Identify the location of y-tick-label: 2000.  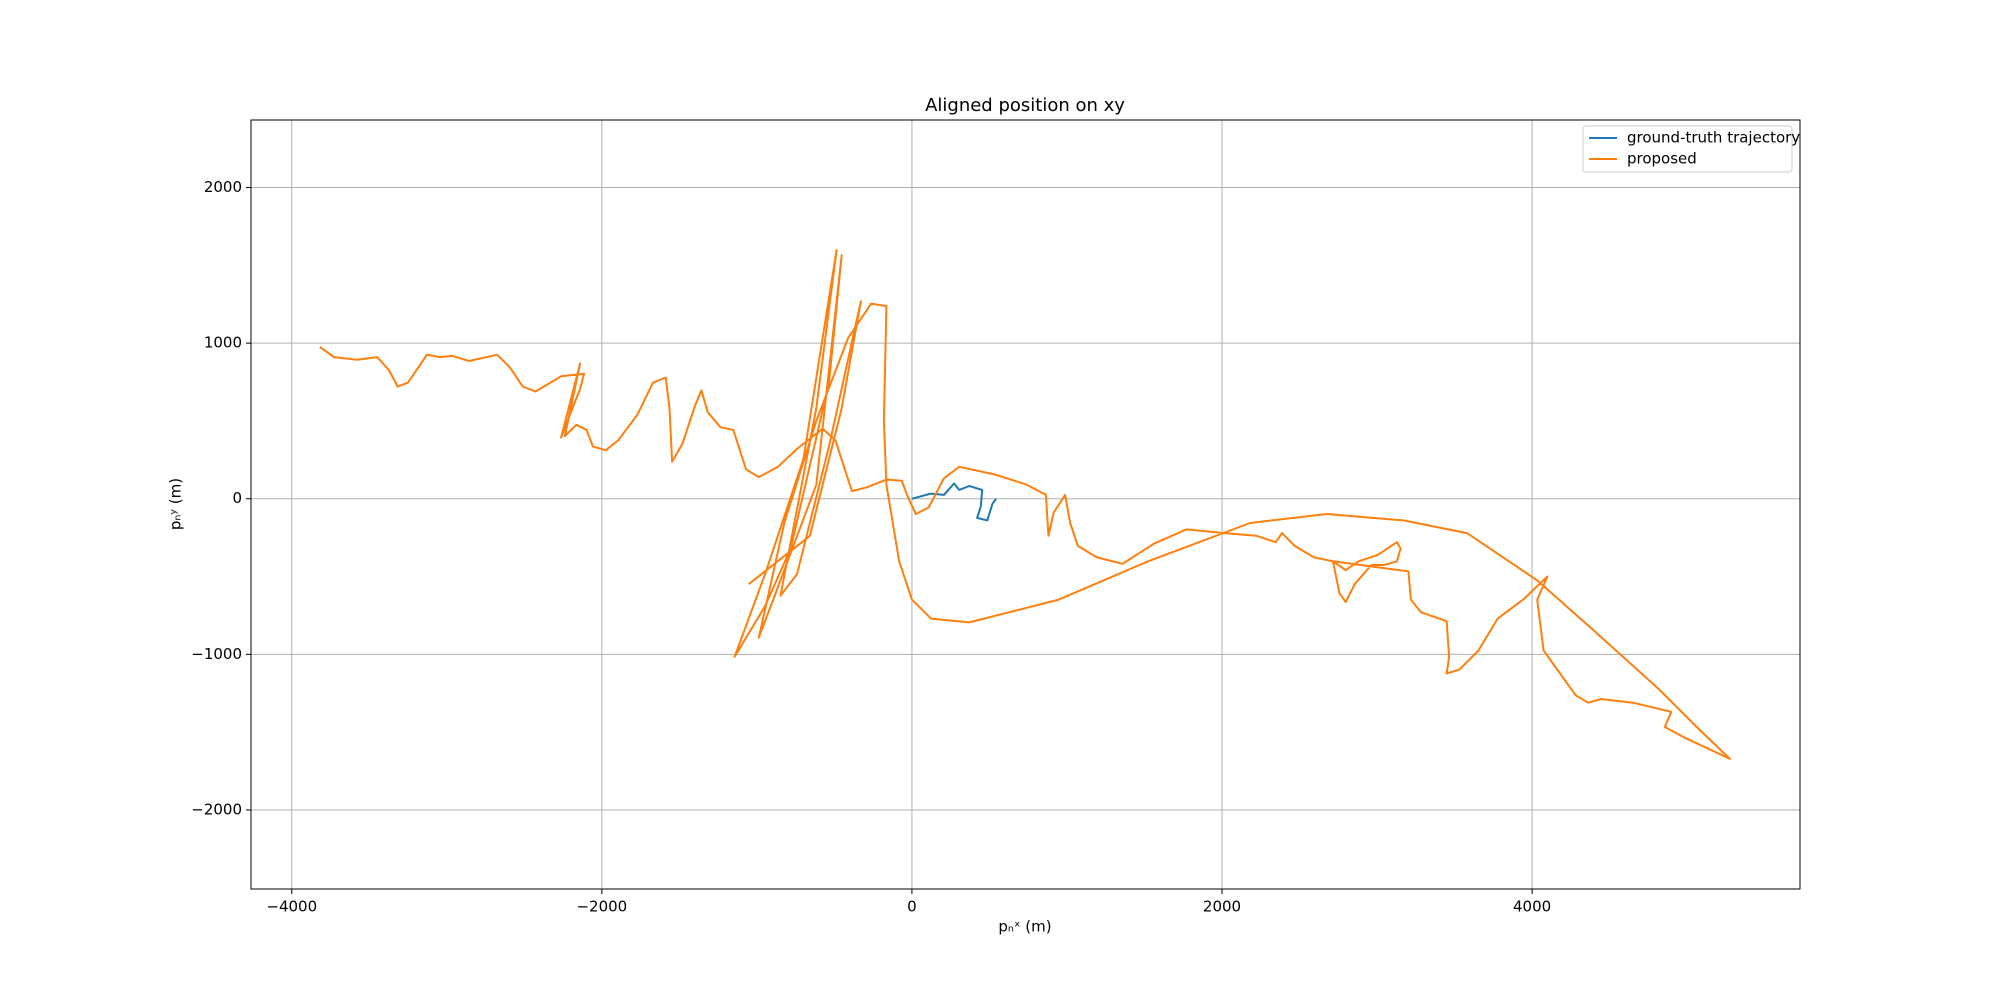
(223, 187).